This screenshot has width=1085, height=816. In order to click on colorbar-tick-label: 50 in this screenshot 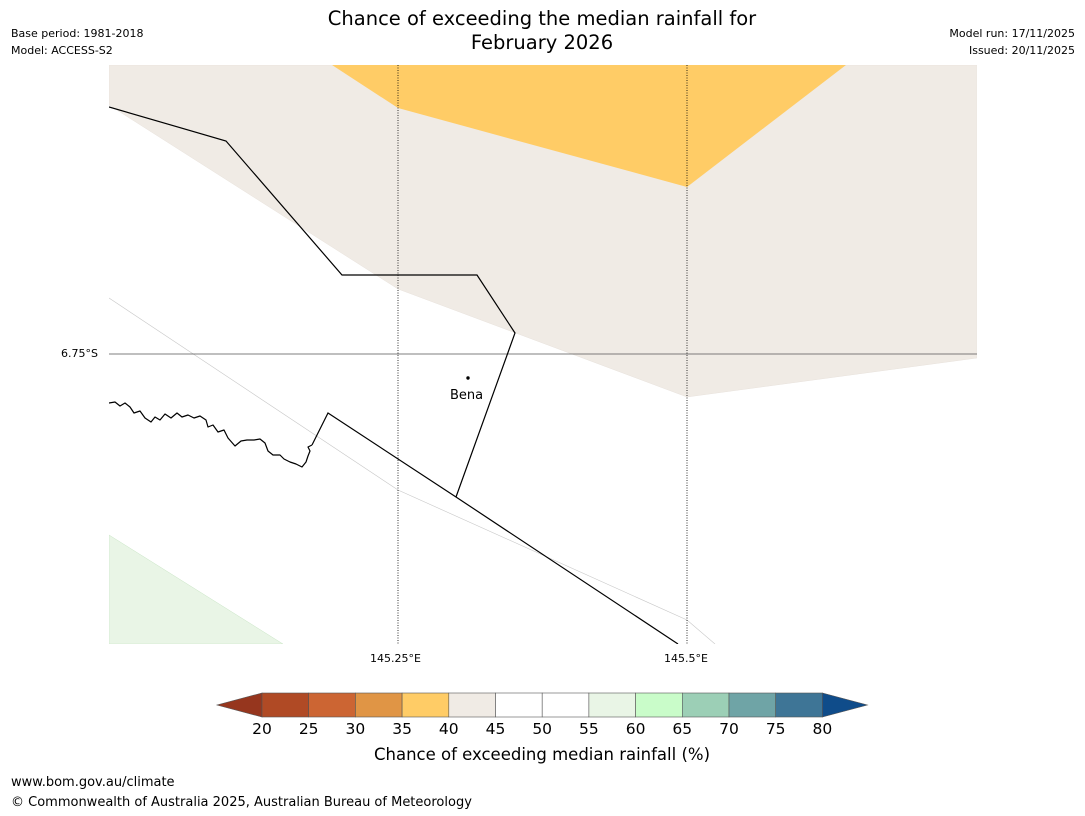, I will do `click(542, 729)`.